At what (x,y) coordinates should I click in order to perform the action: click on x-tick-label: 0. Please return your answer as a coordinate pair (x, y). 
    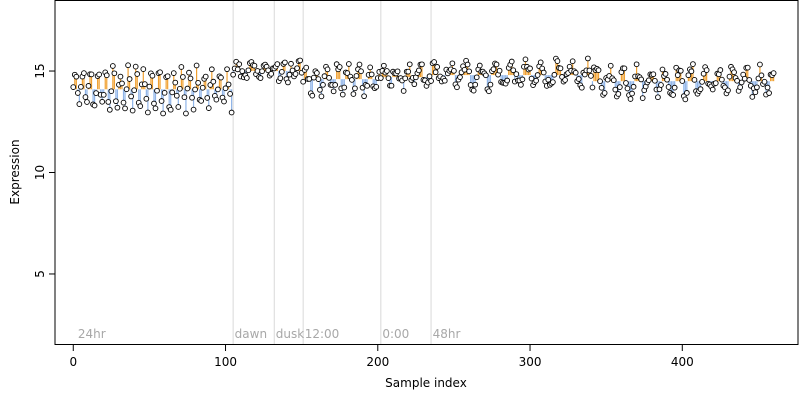
    Looking at the image, I should click on (73, 362).